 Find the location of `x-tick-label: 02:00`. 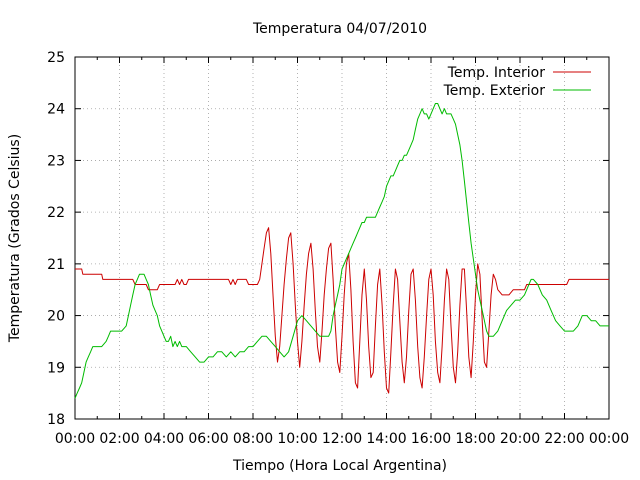

x-tick-label: 02:00 is located at coordinates (119, 439).